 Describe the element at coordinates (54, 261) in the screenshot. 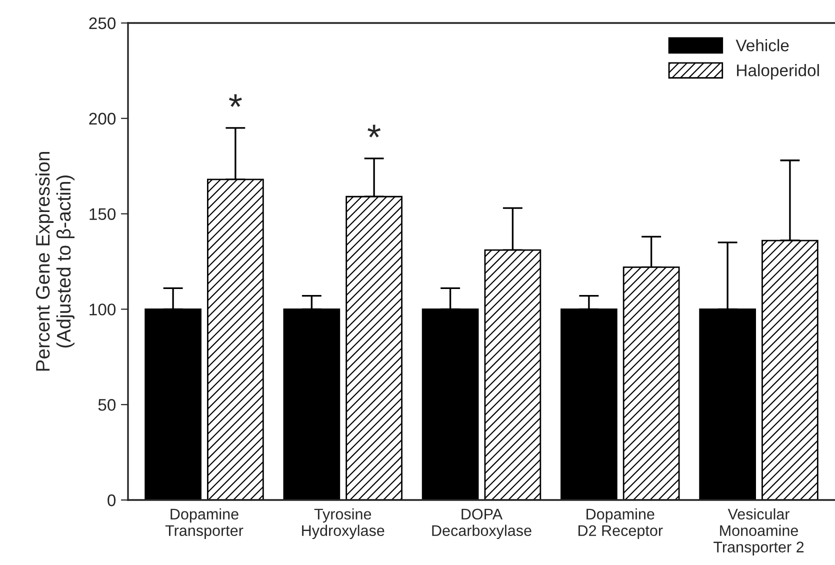

I see `y-axis-title: Percent Gene Expression (Adjusted to β-actin)` at that location.